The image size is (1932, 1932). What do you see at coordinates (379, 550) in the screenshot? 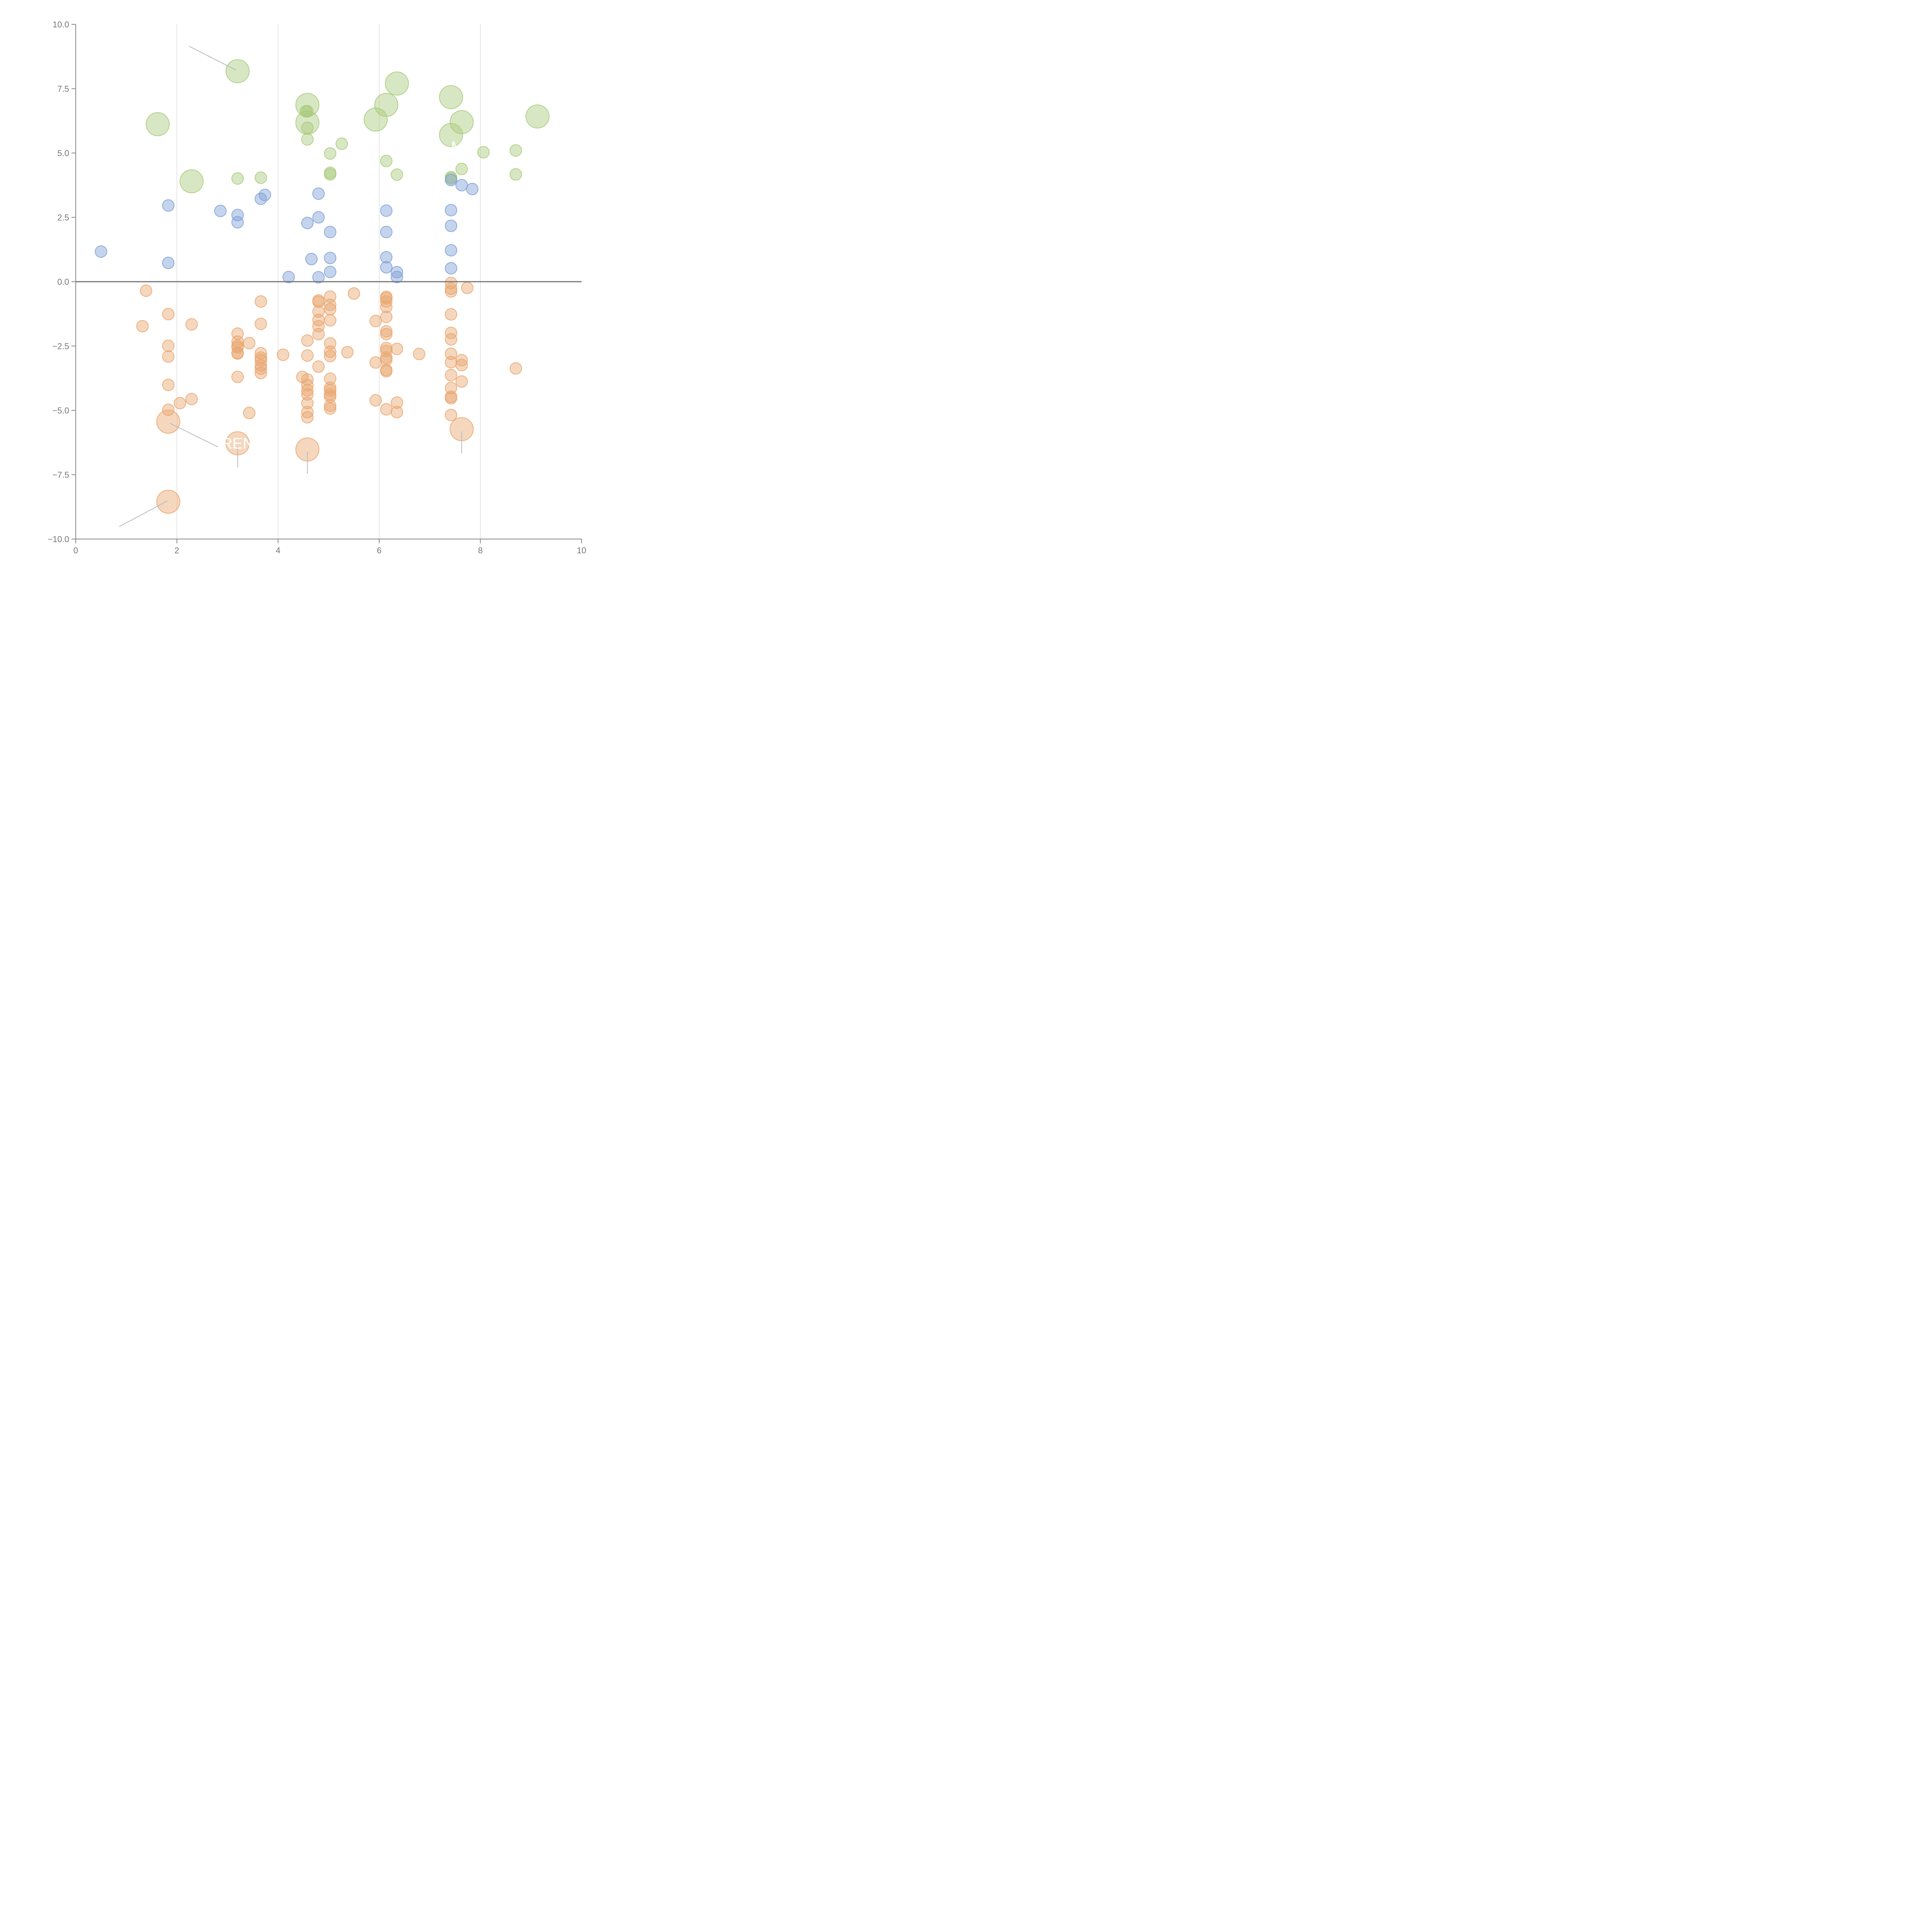
I see `x-tick-label: 6` at bounding box center [379, 550].